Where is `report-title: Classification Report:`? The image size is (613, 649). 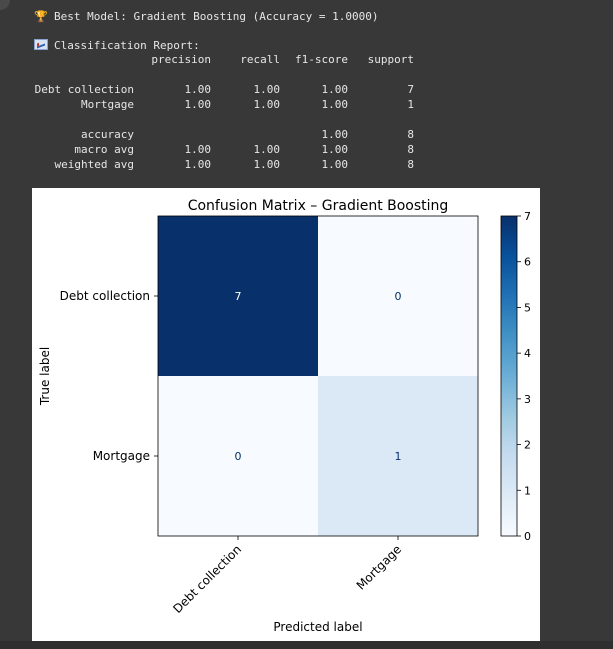 report-title: Classification Report: is located at coordinates (127, 45).